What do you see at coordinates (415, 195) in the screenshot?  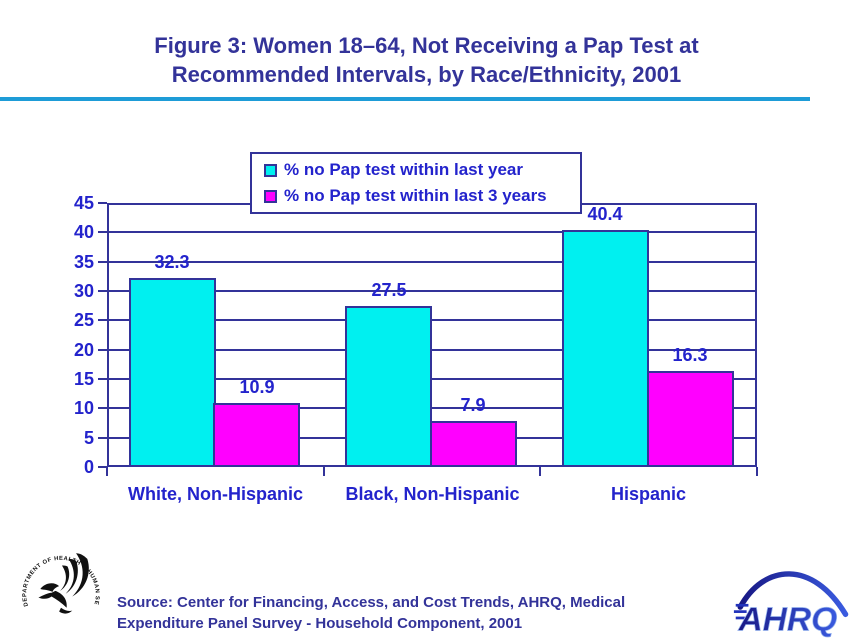 I see `legend-label: % no Pap test within last 3 years` at bounding box center [415, 195].